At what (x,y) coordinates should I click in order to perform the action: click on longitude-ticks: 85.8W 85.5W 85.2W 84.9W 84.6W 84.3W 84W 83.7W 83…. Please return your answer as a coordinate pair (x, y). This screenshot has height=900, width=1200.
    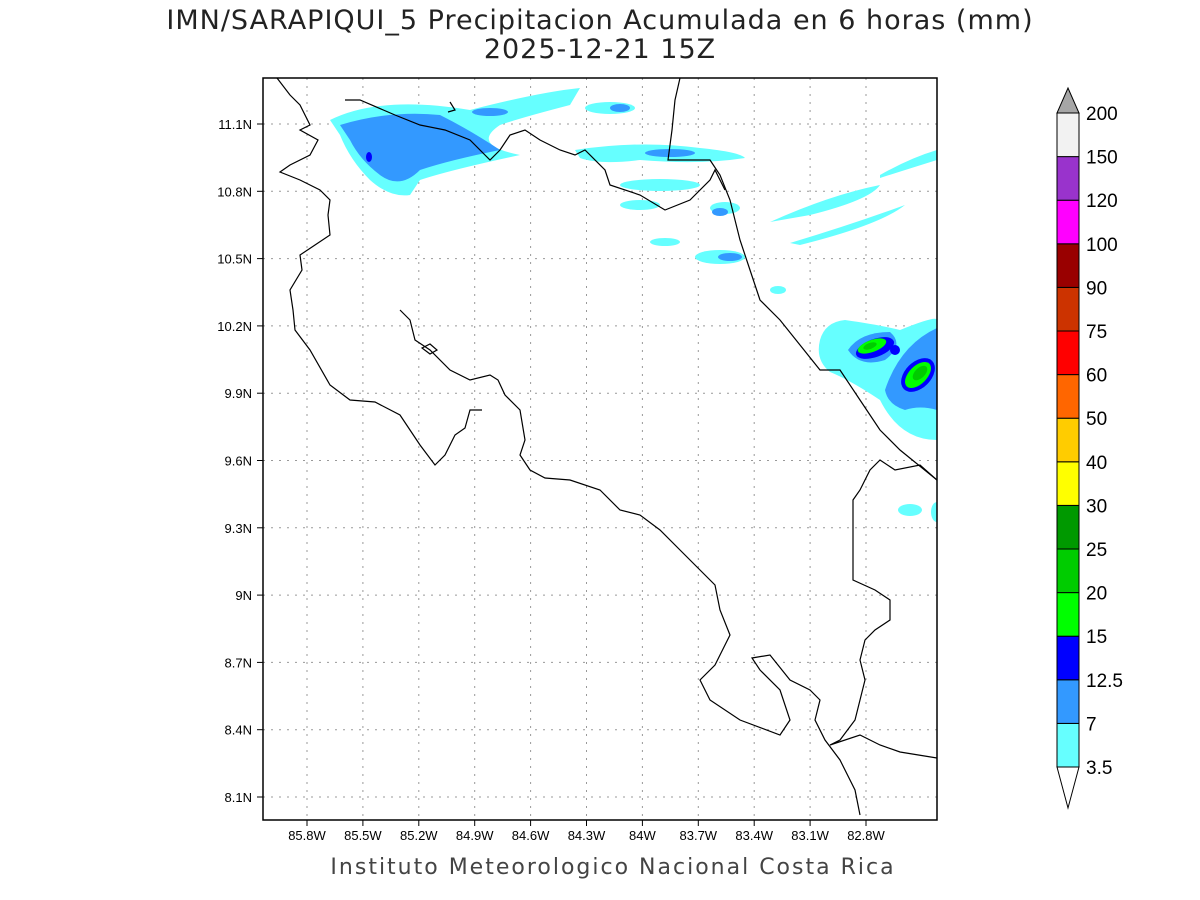
    Looking at the image, I should click on (587, 831).